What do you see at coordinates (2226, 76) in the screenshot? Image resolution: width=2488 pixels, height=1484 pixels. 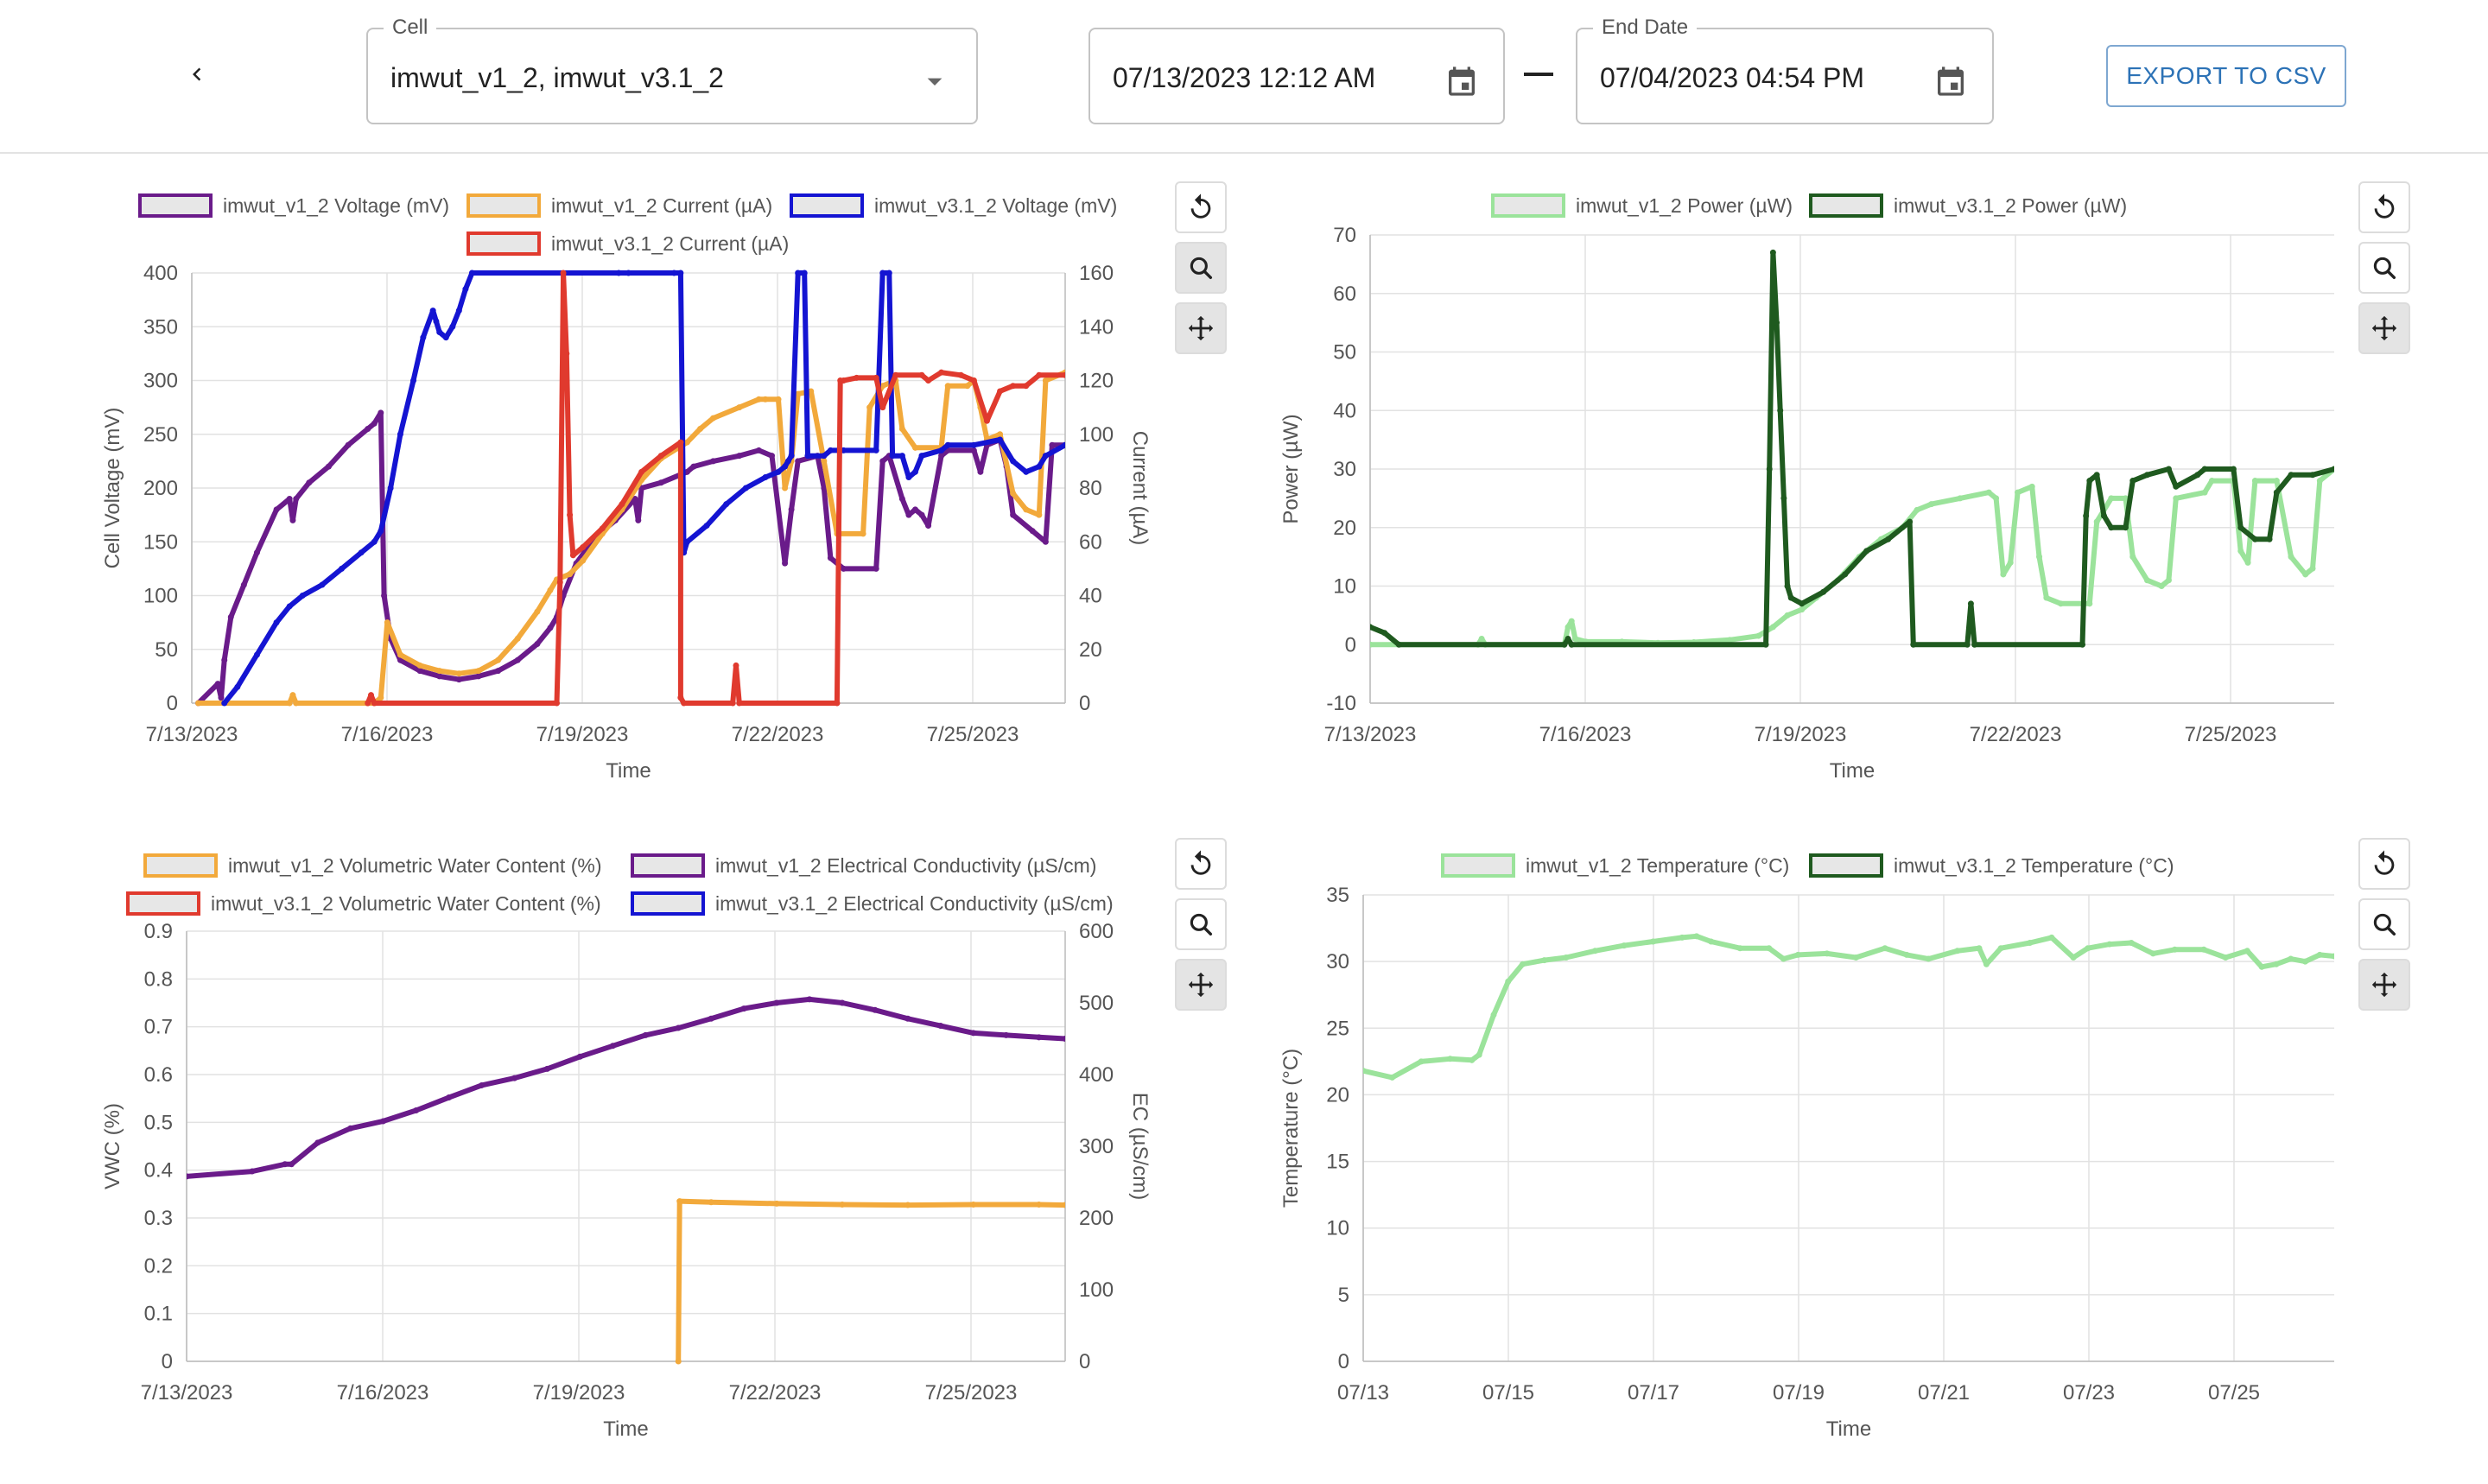 I see `export-csv-button: EXPORT TO CSV` at bounding box center [2226, 76].